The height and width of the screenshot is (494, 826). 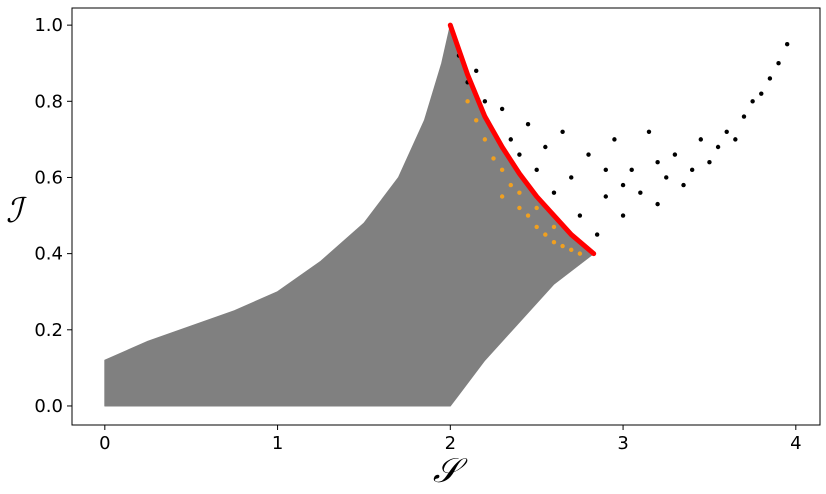 What do you see at coordinates (522, 139) in the screenshot?
I see `line` at bounding box center [522, 139].